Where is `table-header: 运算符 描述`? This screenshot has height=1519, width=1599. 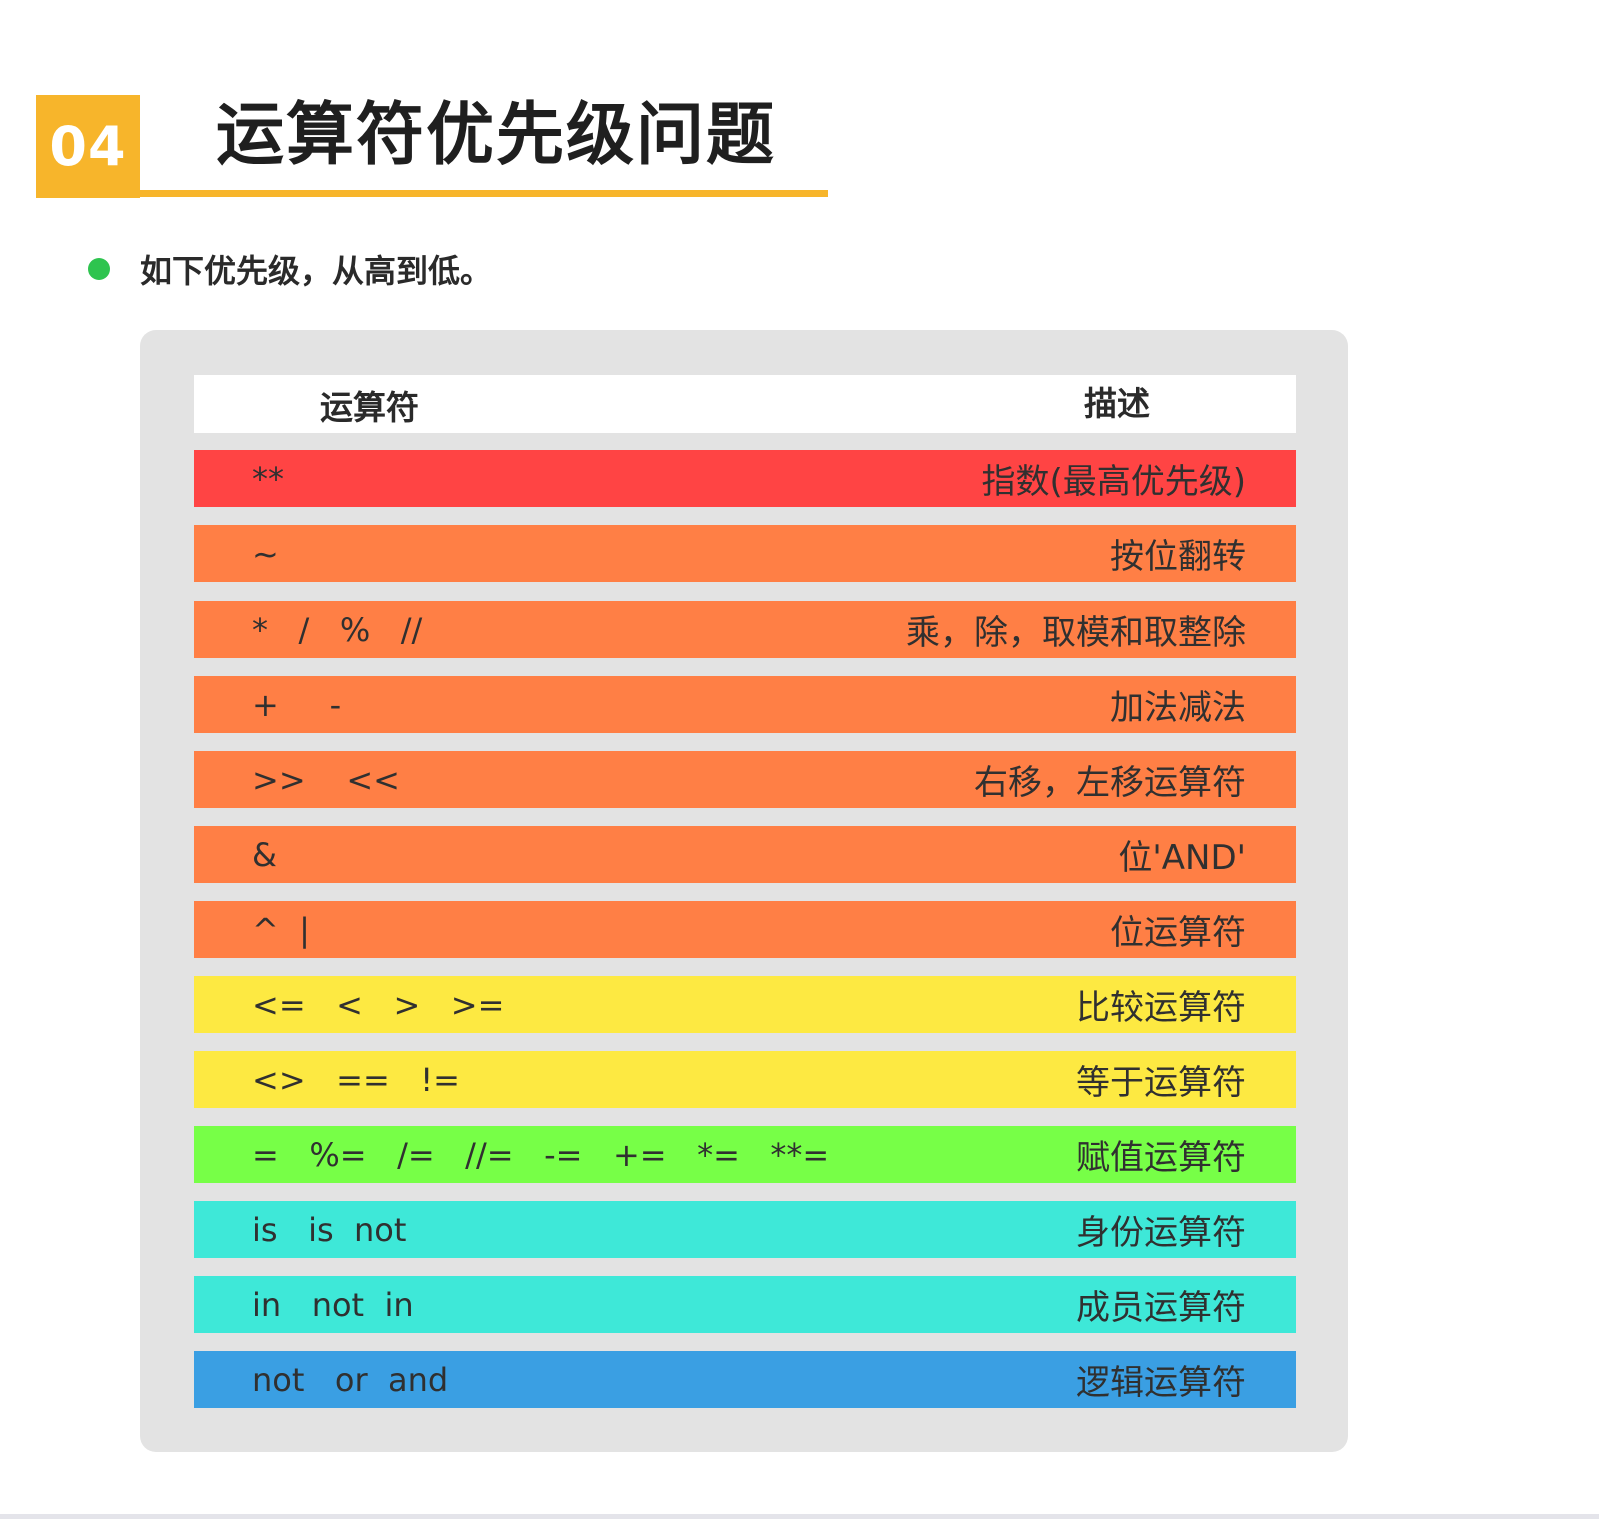 table-header: 运算符 描述 is located at coordinates (745, 404).